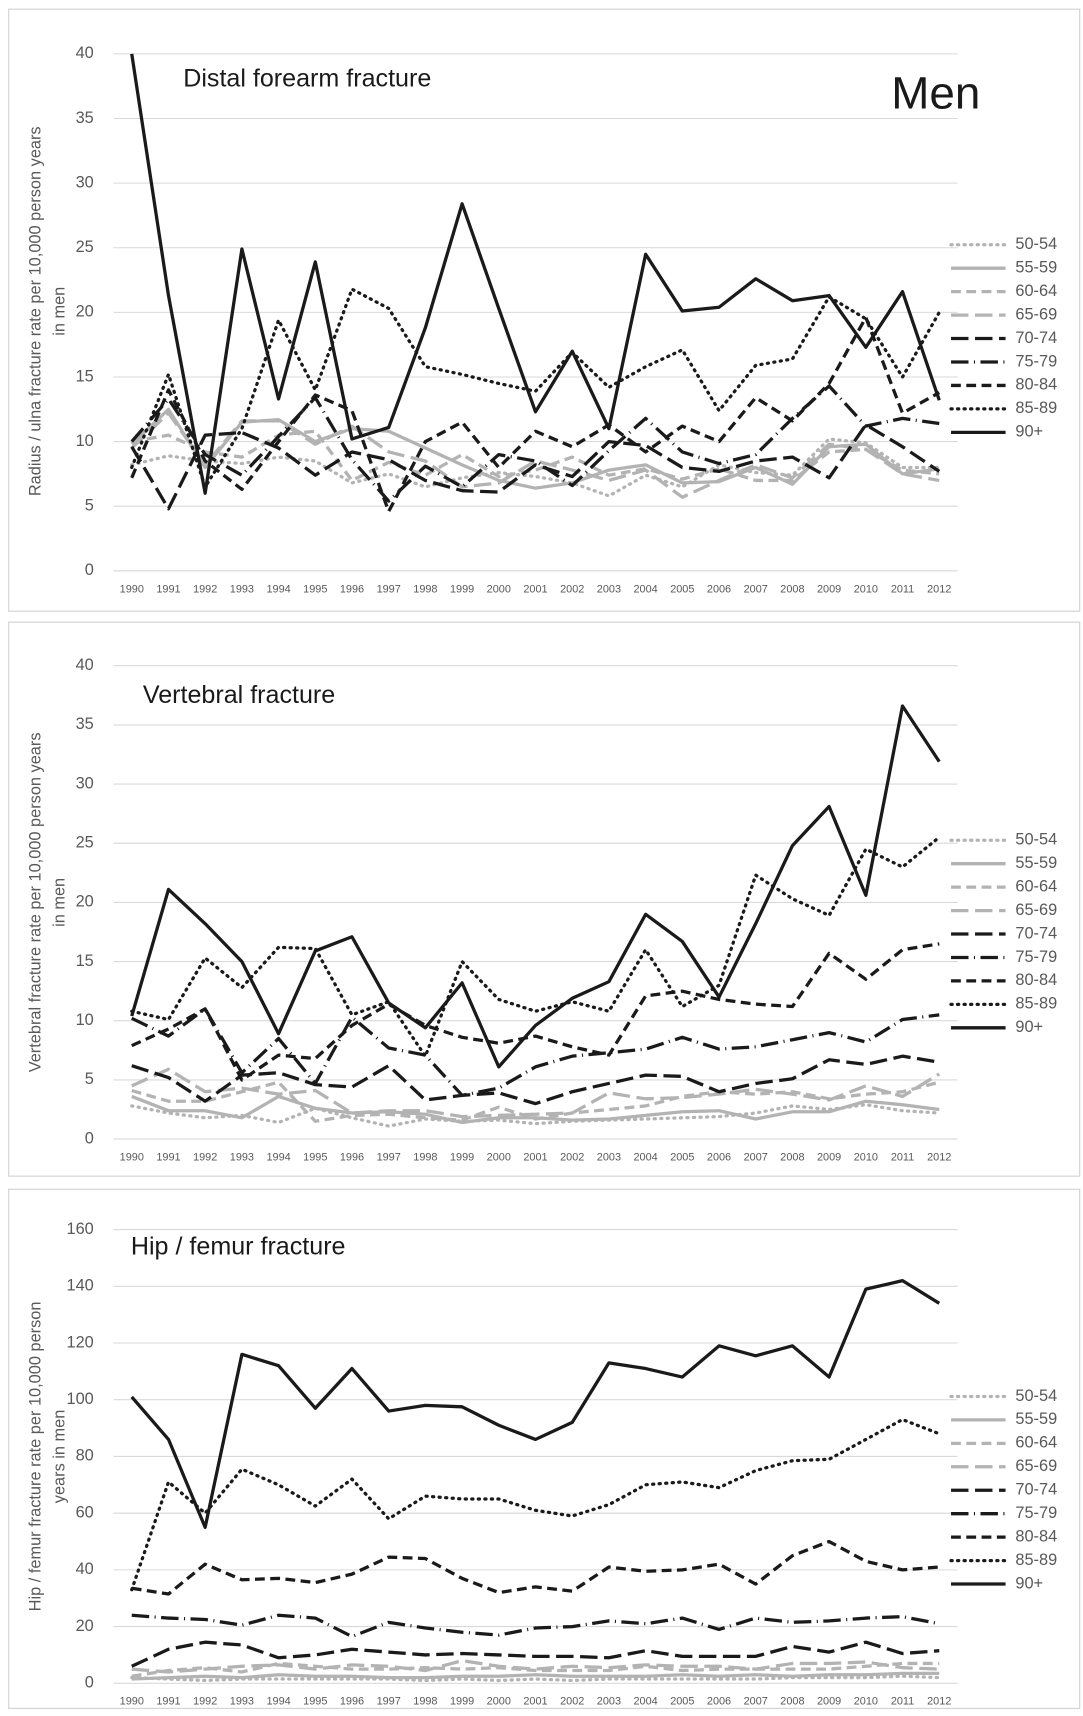 The width and height of the screenshot is (1083, 1716). Describe the element at coordinates (85, 1020) in the screenshot. I see `y-tick-label: 10` at that location.